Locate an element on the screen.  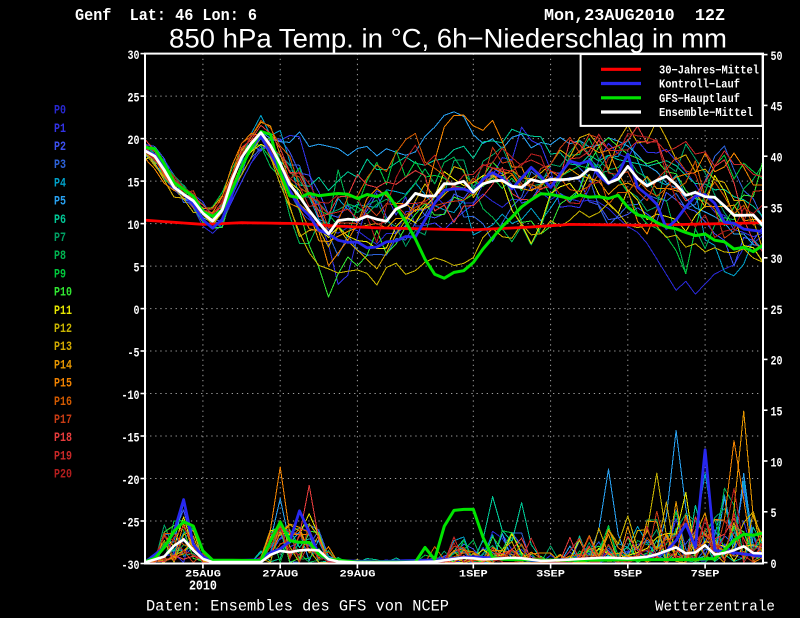
svg-text: Genf Lat: 46 Lon: 6 is located at coordinates (166, 15).